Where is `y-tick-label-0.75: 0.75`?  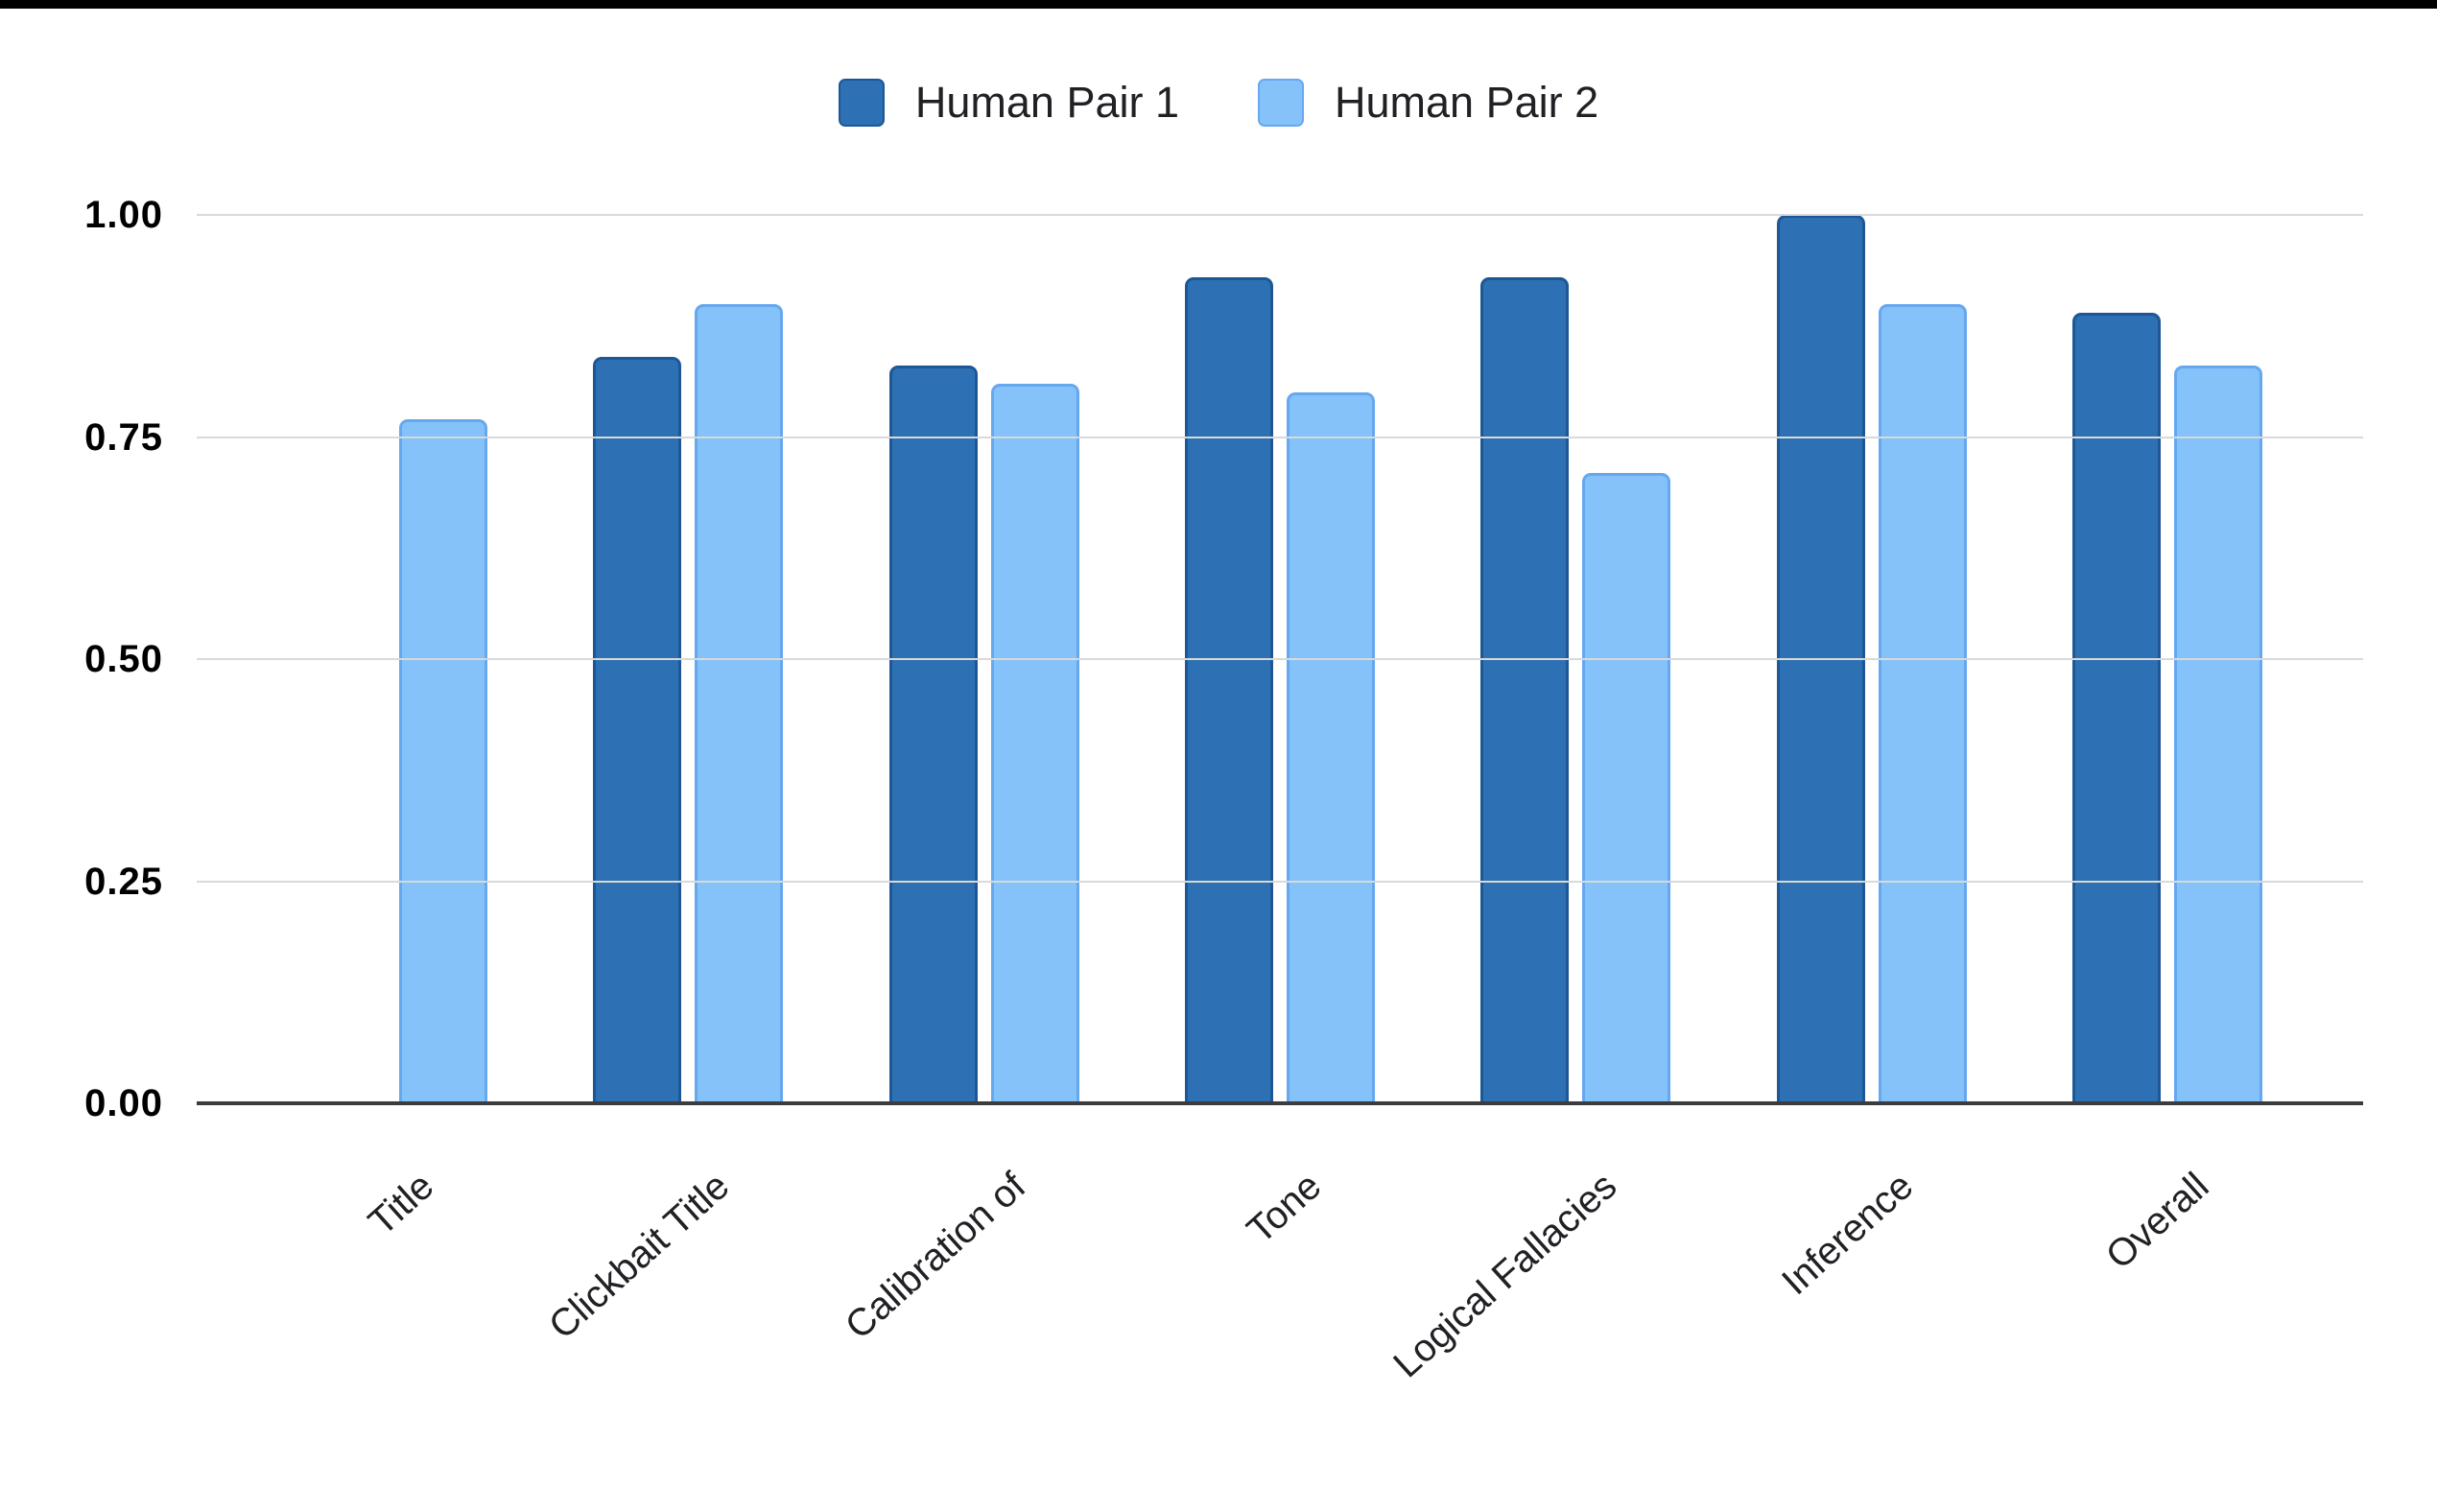 y-tick-label-0.75: 0.75 is located at coordinates (123, 437).